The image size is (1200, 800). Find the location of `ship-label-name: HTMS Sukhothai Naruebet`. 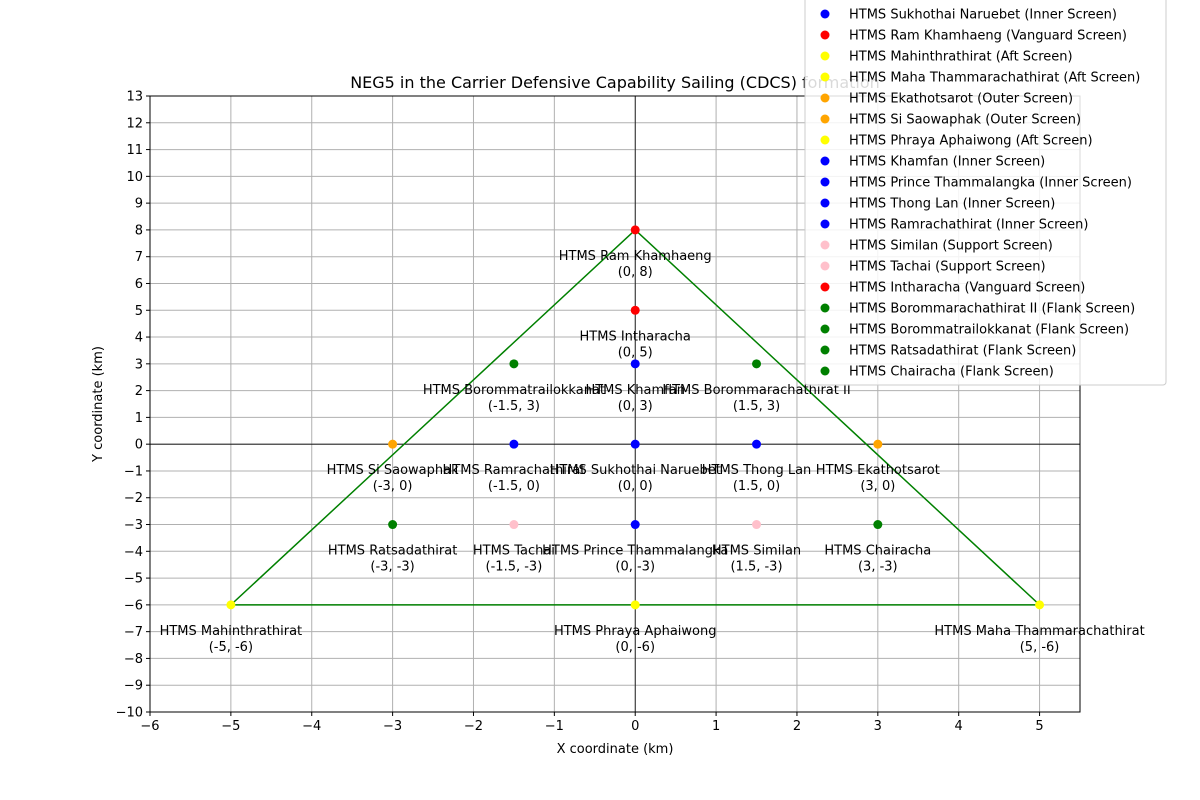

ship-label-name: HTMS Sukhothai Naruebet is located at coordinates (635, 470).